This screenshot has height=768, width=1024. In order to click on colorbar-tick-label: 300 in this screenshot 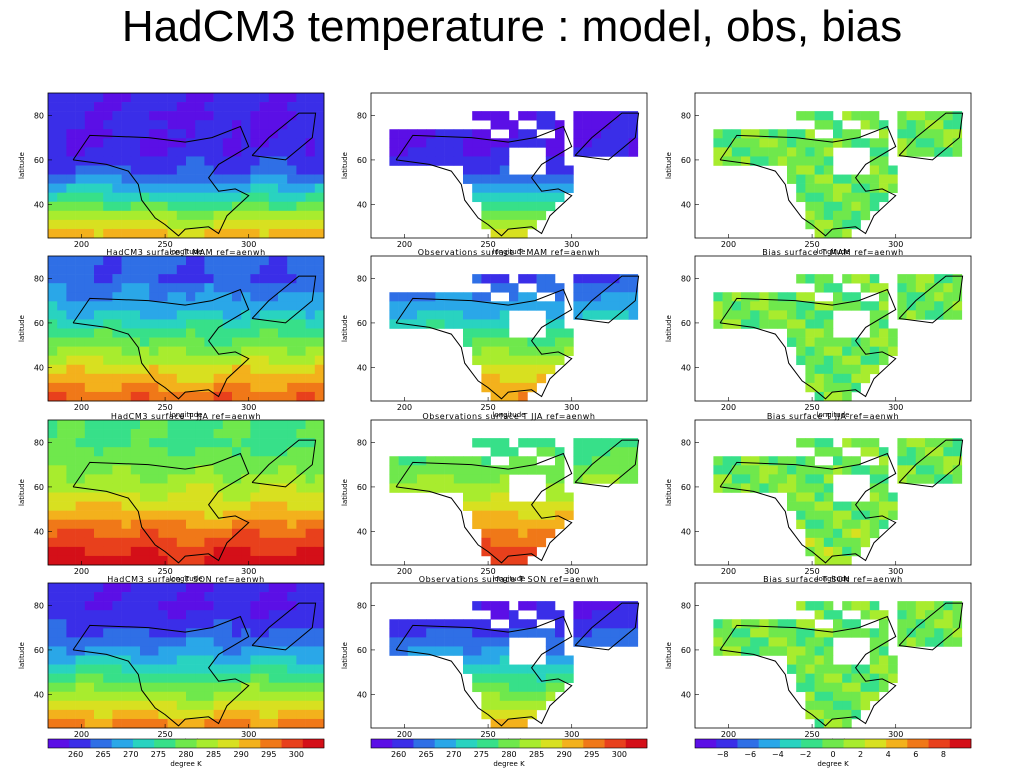, I will do `click(296, 754)`.